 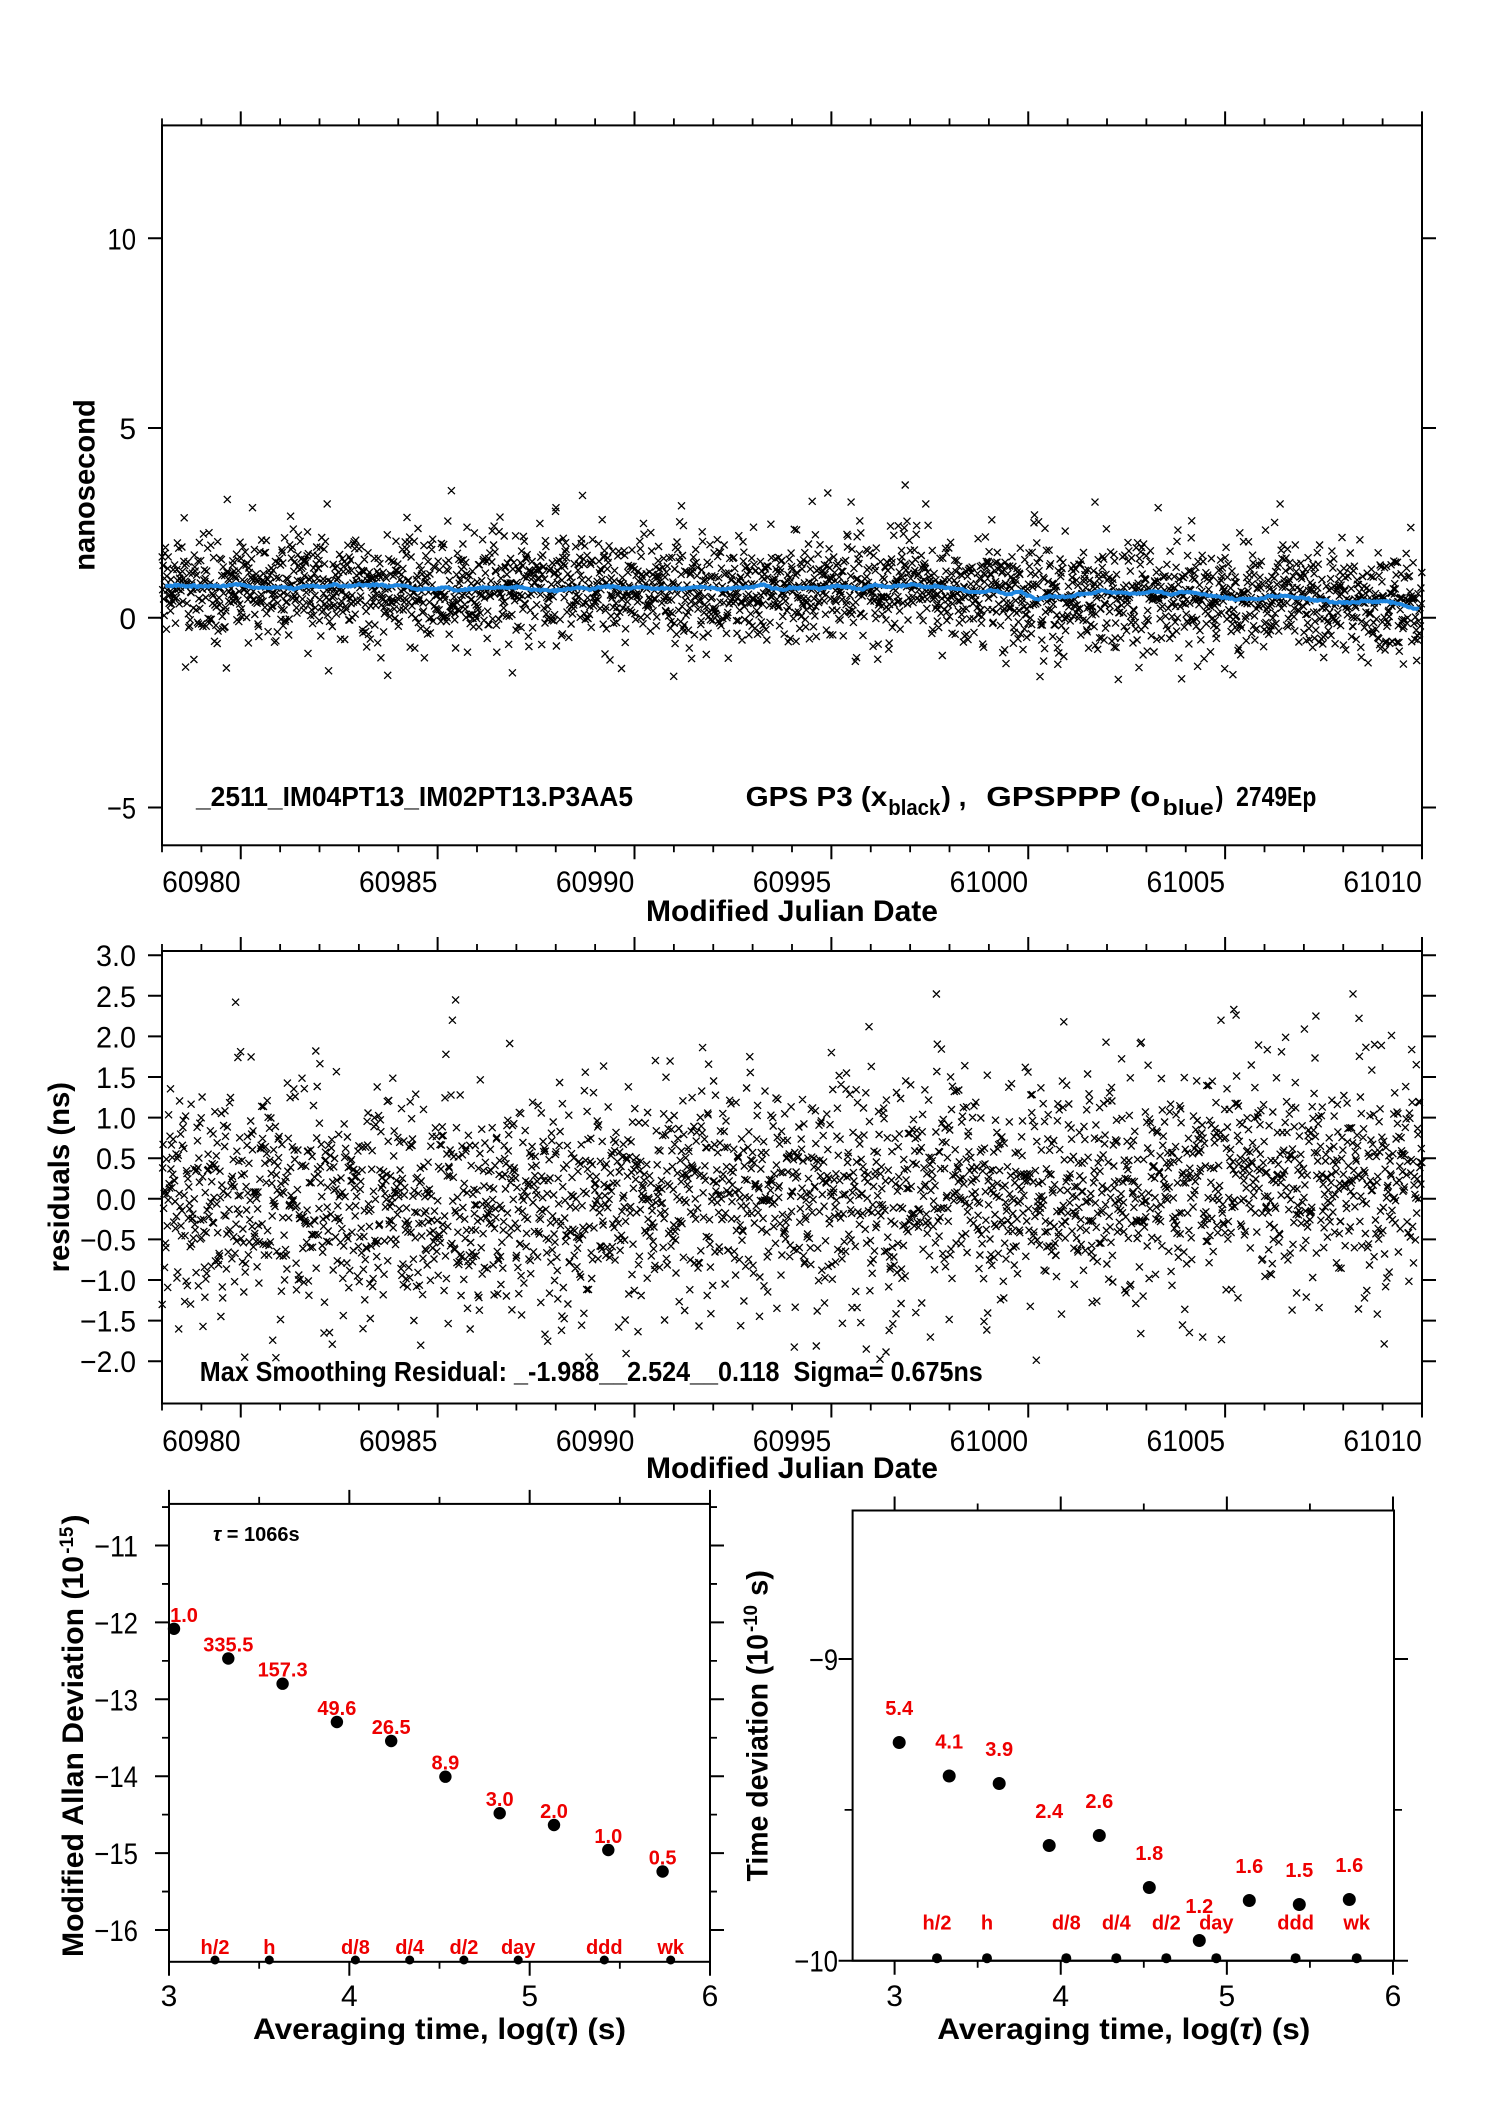 I want to click on svg-text: −10, so click(x=816, y=1962).